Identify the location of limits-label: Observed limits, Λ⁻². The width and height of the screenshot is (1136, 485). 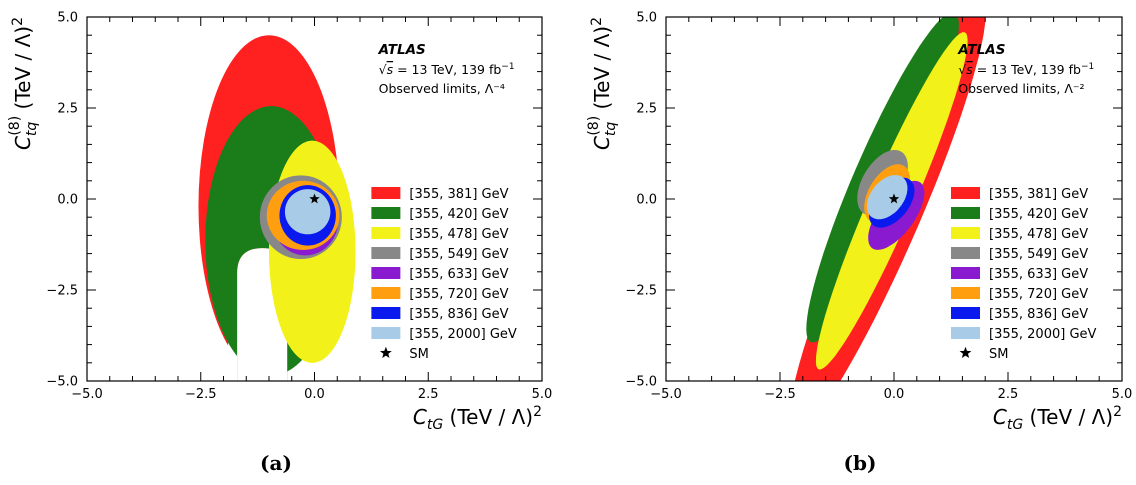
(1021, 88).